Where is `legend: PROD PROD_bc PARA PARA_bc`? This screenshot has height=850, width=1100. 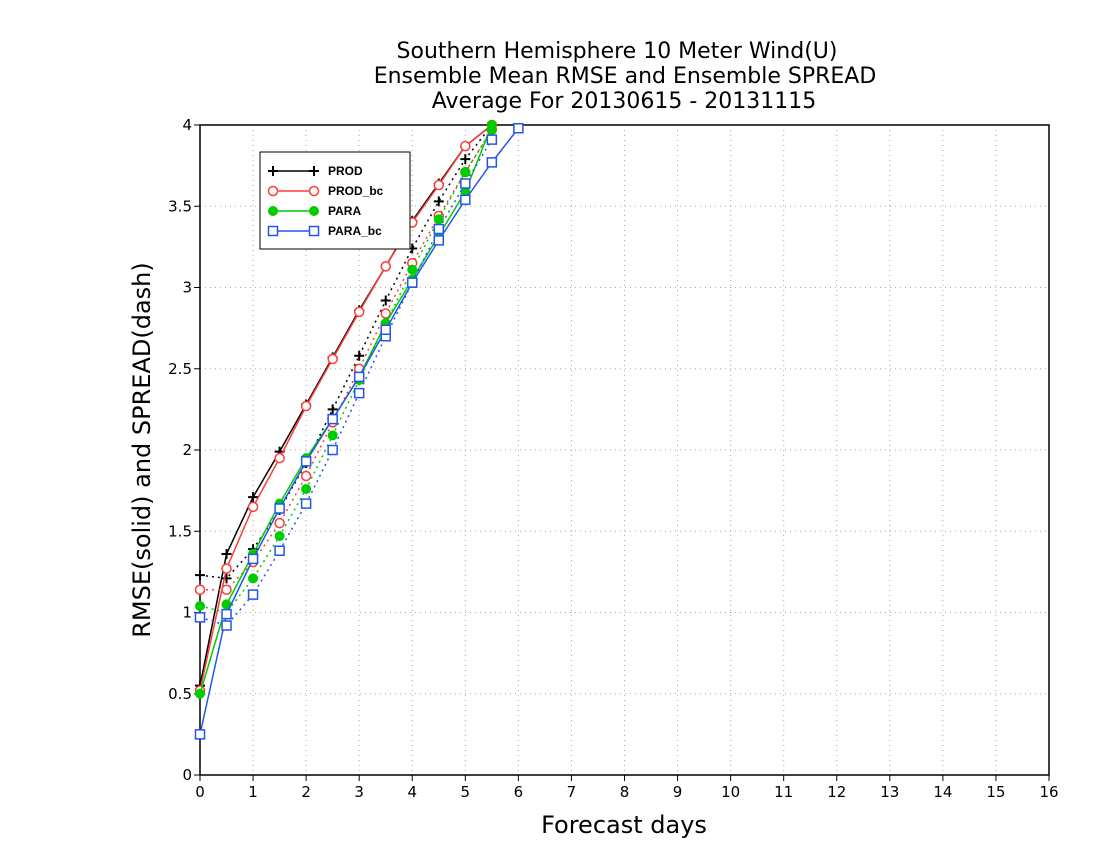 legend: PROD PROD_bc PARA PARA_bc is located at coordinates (335, 200).